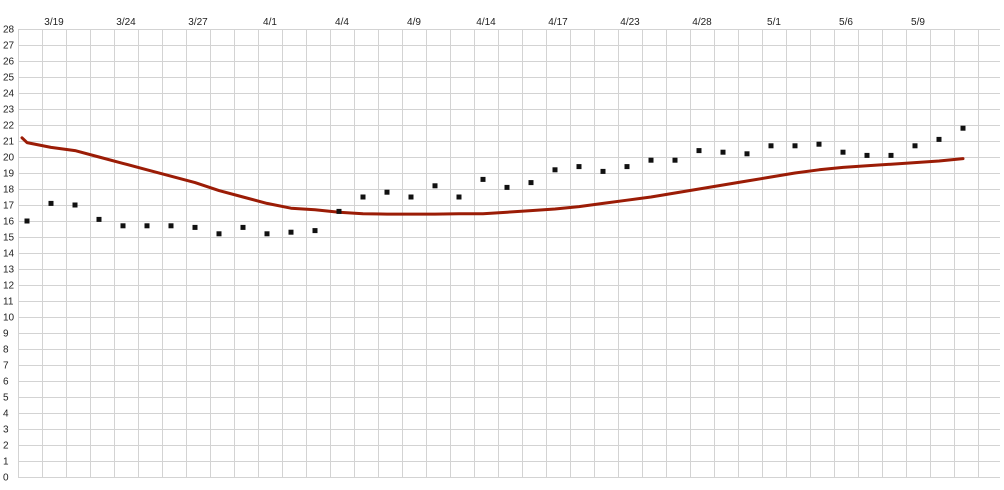  I want to click on y-tick-label: 6, so click(6, 382).